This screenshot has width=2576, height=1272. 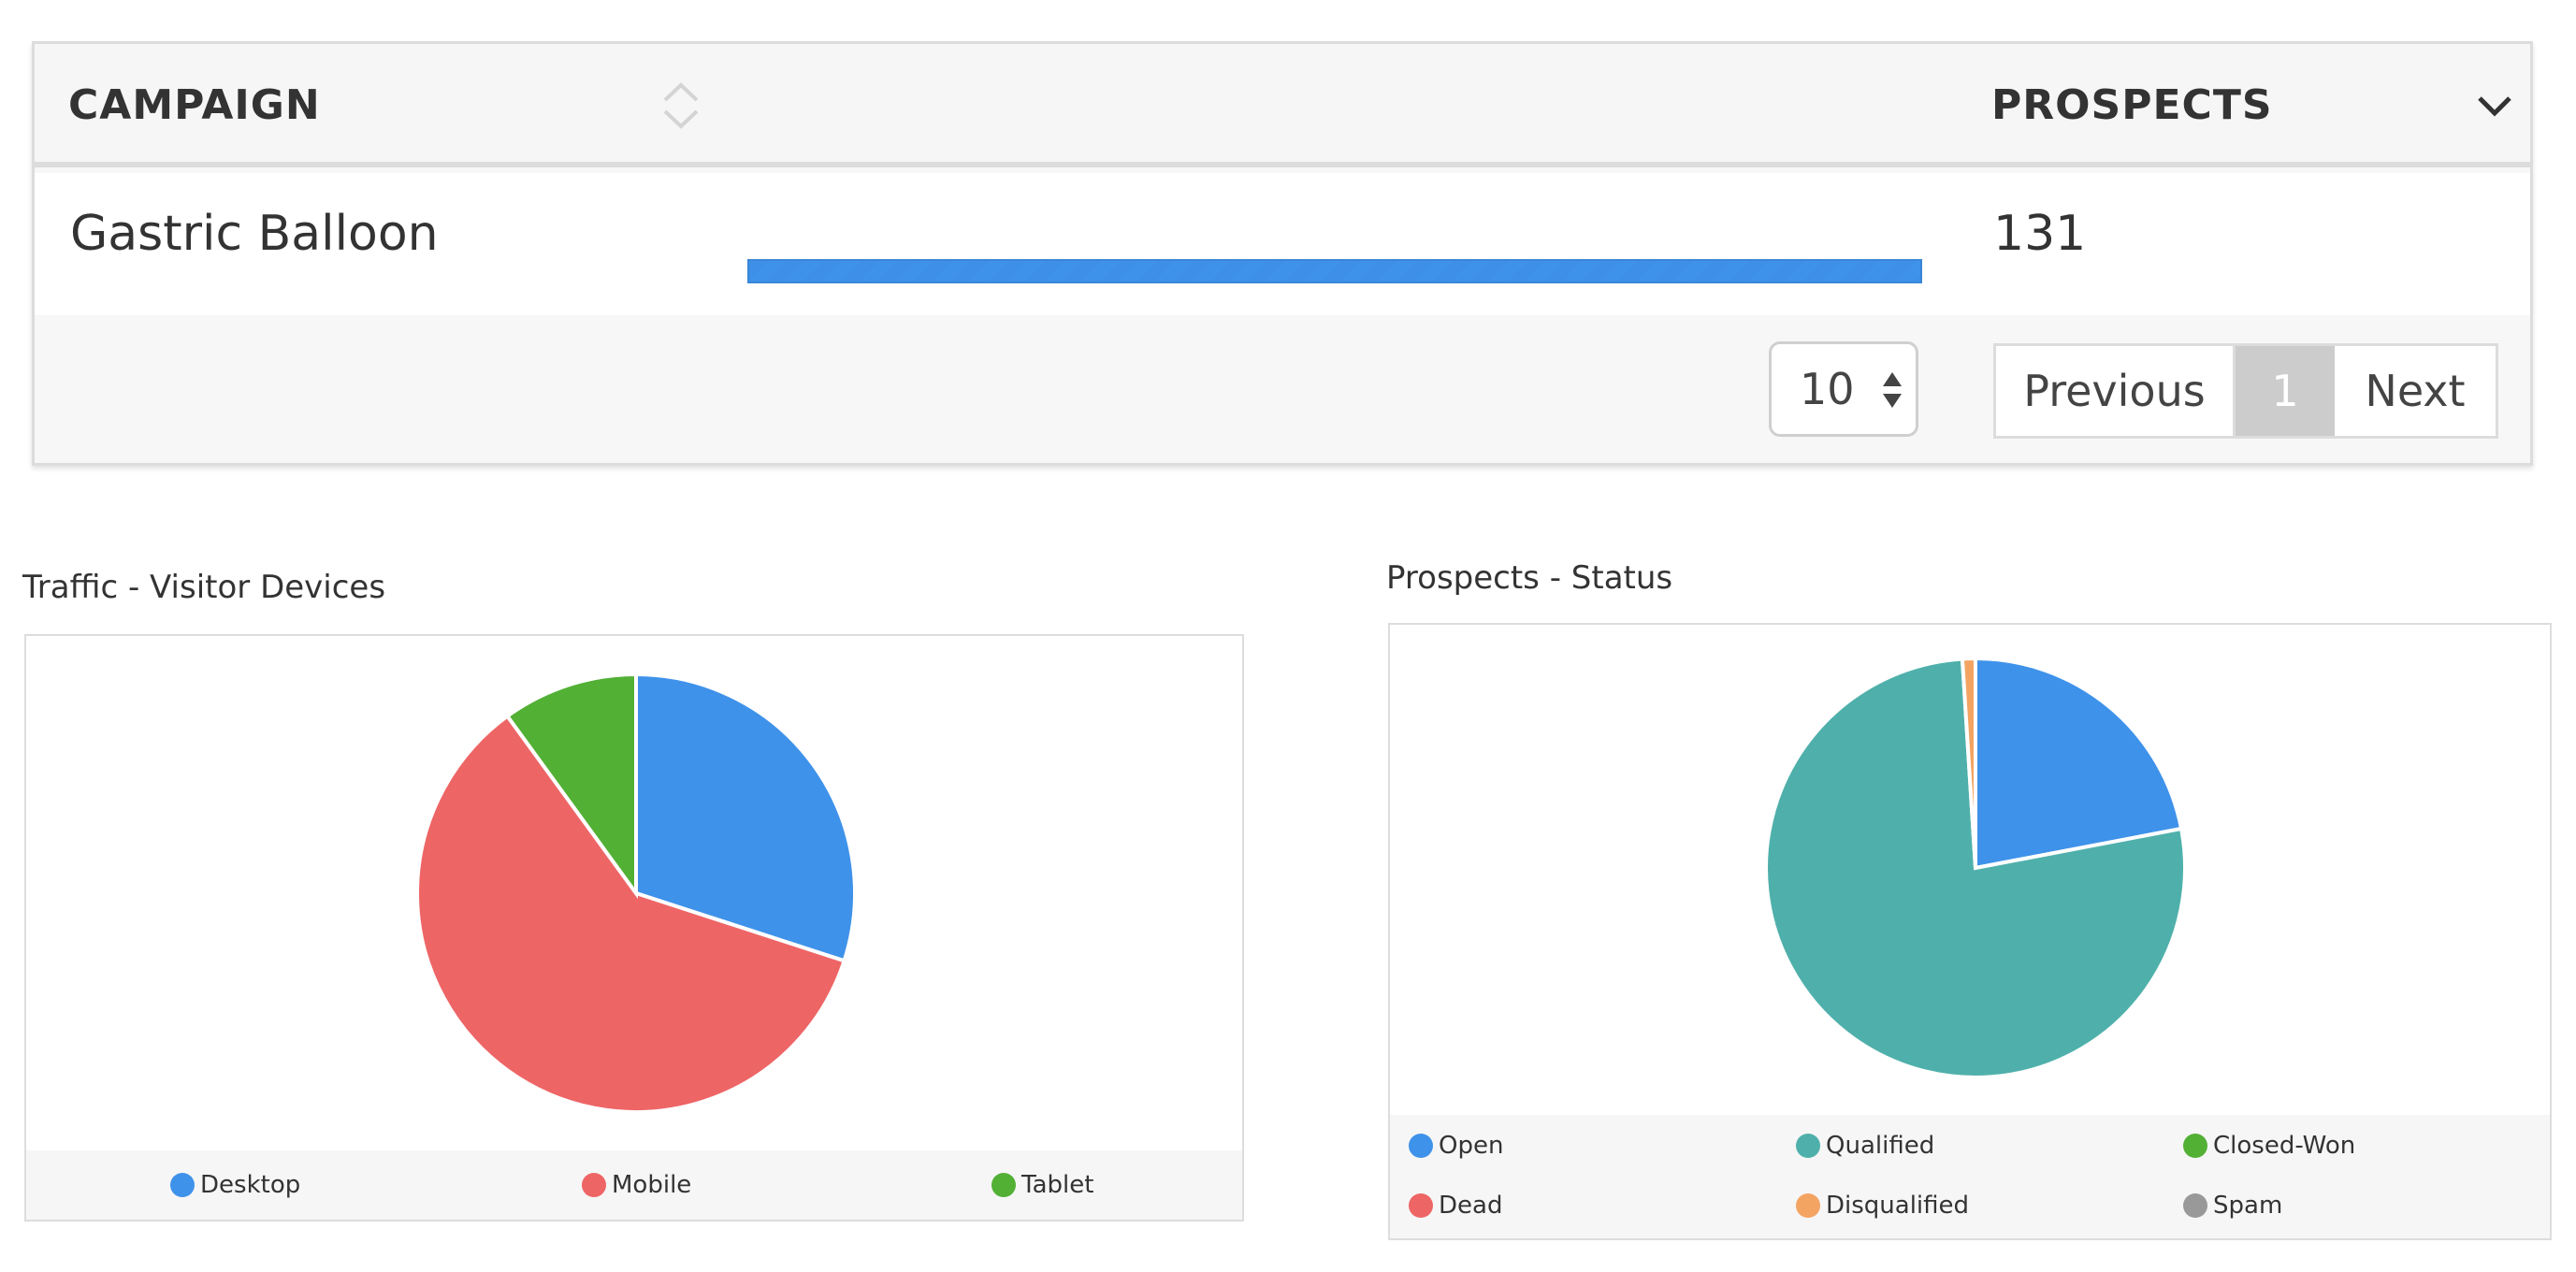 I want to click on legend-label: Spam, so click(x=2248, y=1206).